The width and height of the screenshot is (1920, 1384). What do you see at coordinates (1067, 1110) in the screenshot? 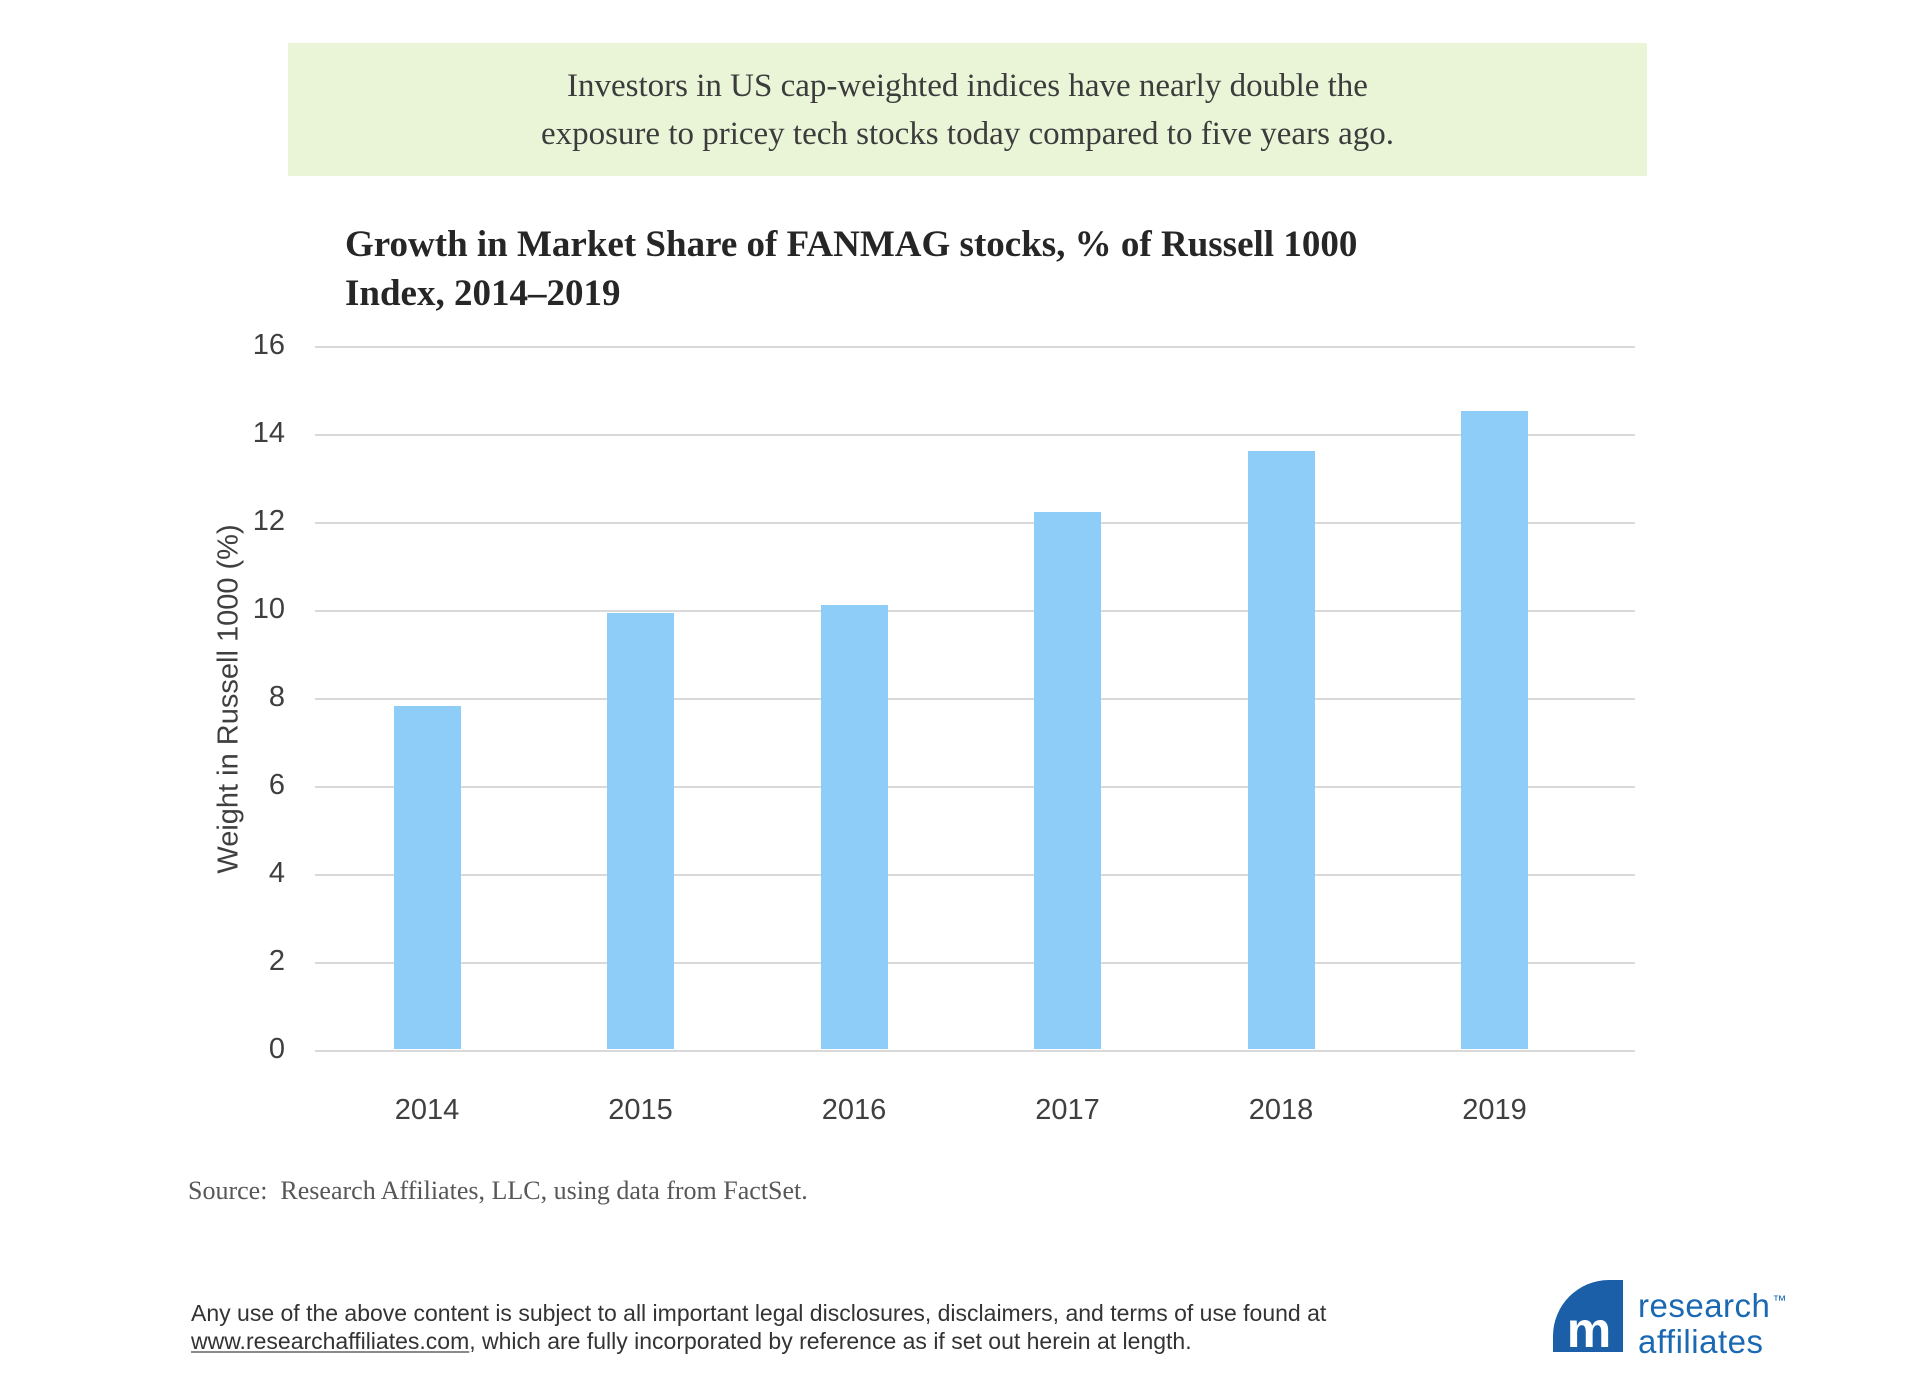
I see `x-tick-label: 2017` at bounding box center [1067, 1110].